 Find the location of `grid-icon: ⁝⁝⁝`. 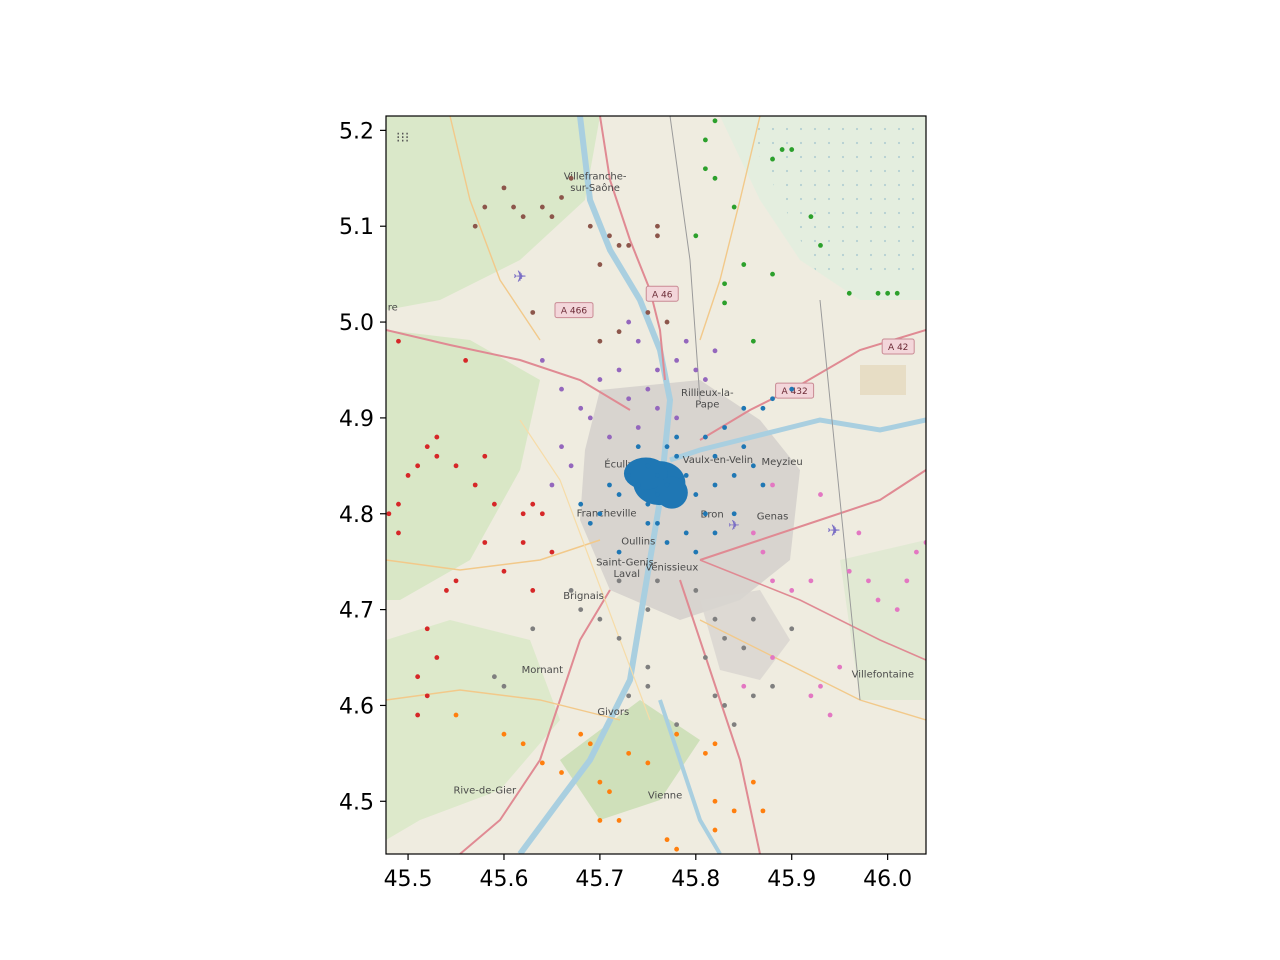

grid-icon: ⁝⁝⁝ is located at coordinates (402, 138).